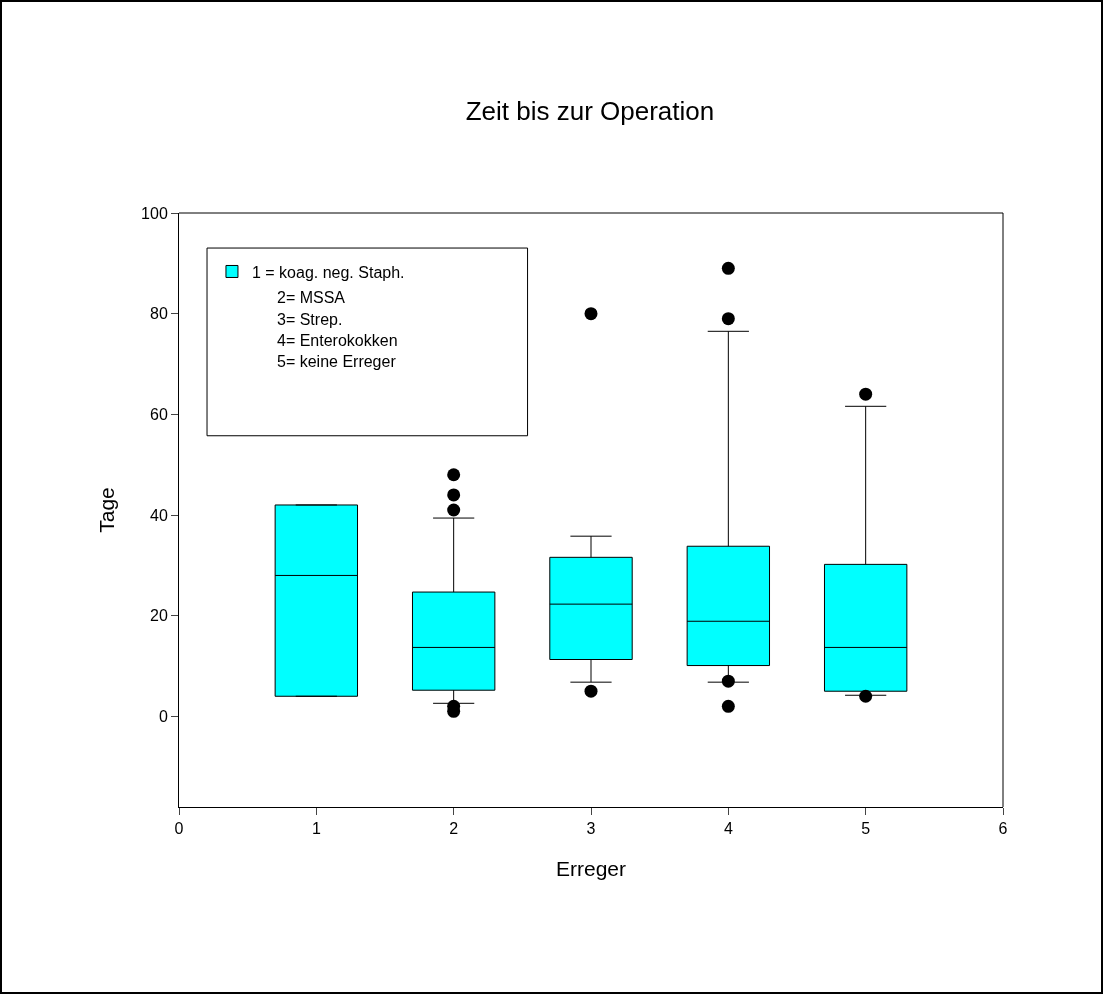  What do you see at coordinates (866, 829) in the screenshot?
I see `x-tick-label: 5` at bounding box center [866, 829].